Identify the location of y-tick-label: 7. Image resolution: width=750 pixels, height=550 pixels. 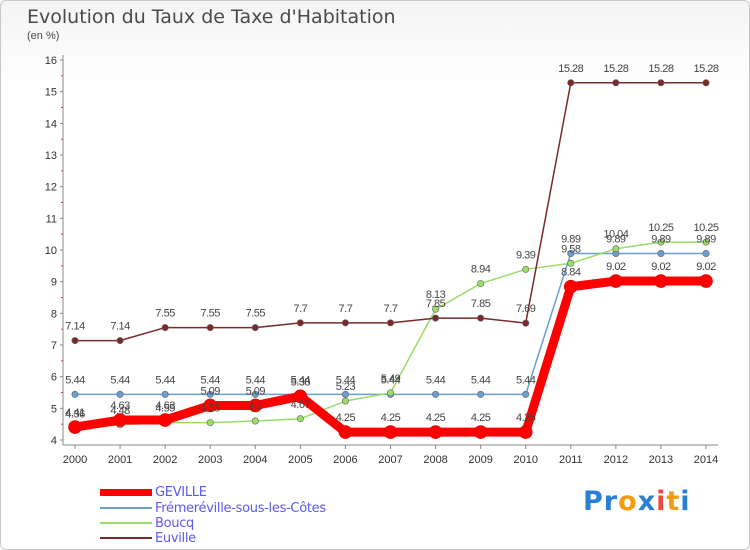
(54, 346).